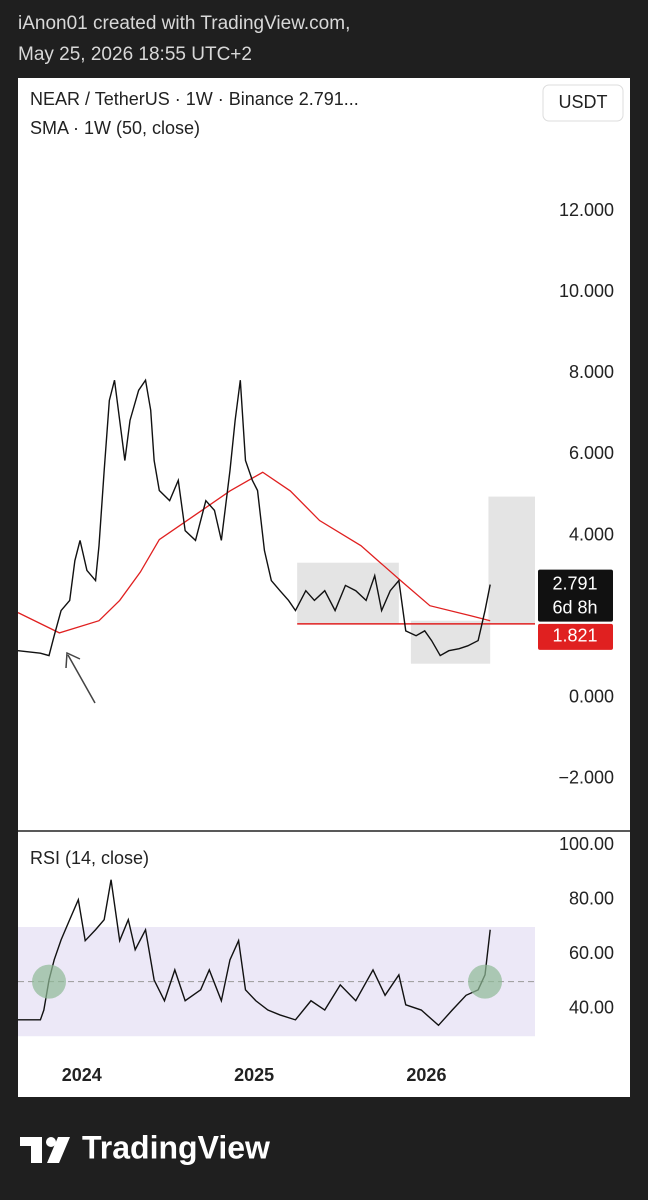 The height and width of the screenshot is (1200, 648). I want to click on hline-label: 1.821, so click(574, 636).